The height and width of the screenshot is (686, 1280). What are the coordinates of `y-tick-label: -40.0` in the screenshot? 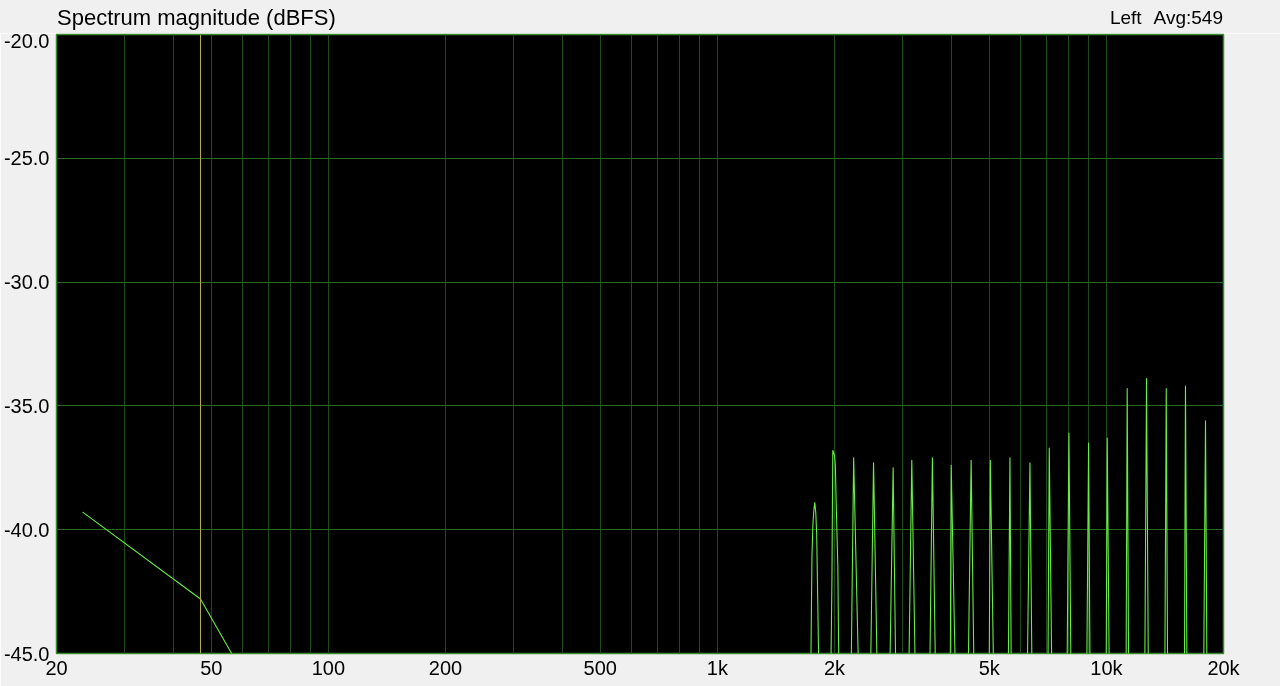 It's located at (26, 529).